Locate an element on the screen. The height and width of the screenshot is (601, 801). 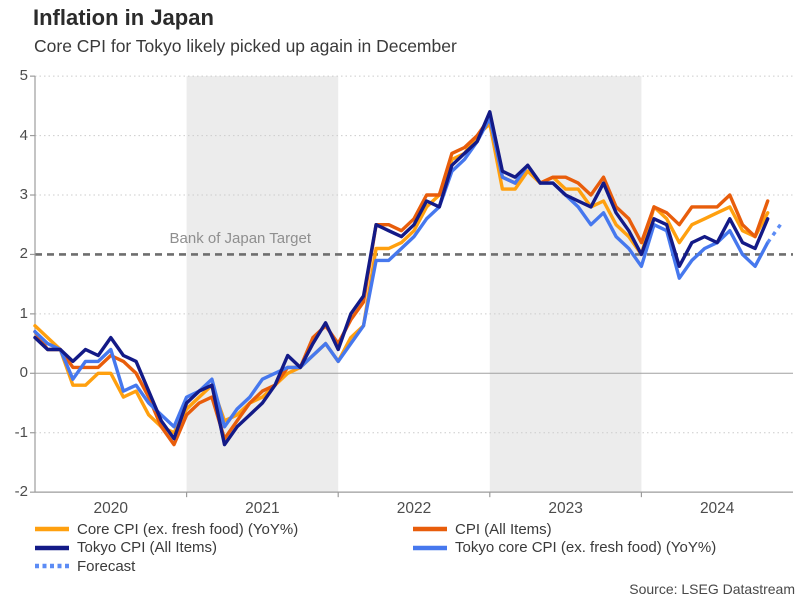
legend-label: Tokyo CPI (All Items) is located at coordinates (147, 548).